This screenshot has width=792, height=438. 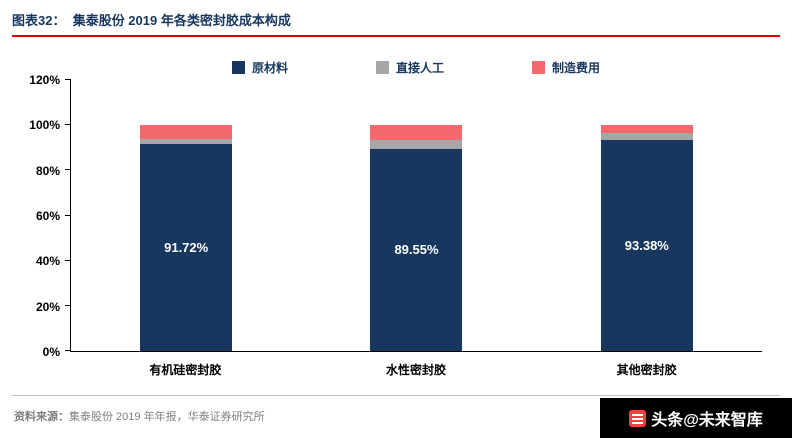 What do you see at coordinates (44, 80) in the screenshot?
I see `y-tick-label: 120%` at bounding box center [44, 80].